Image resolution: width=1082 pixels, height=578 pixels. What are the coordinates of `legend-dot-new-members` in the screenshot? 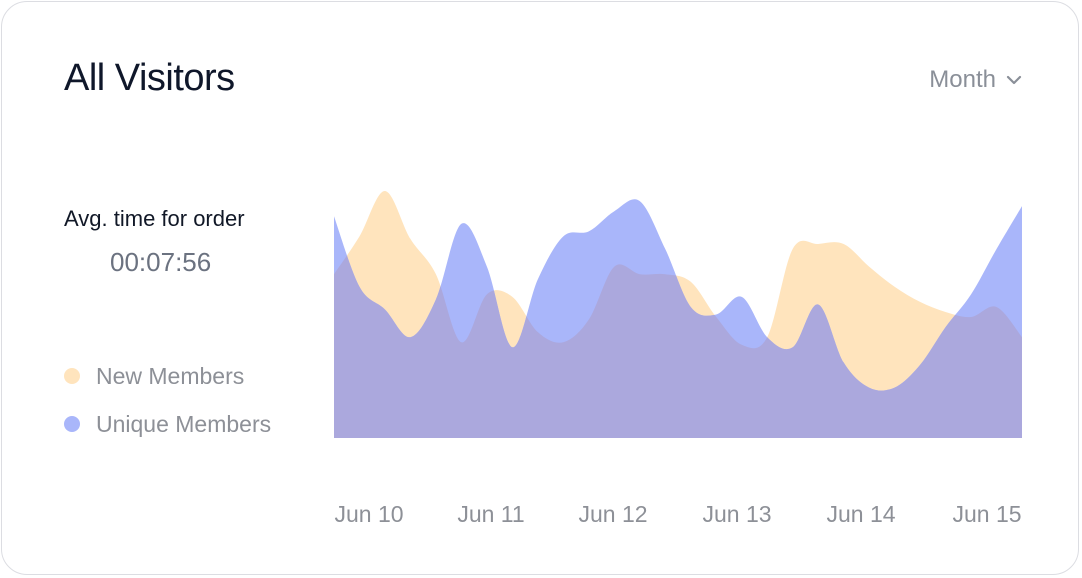 It's located at (72, 376).